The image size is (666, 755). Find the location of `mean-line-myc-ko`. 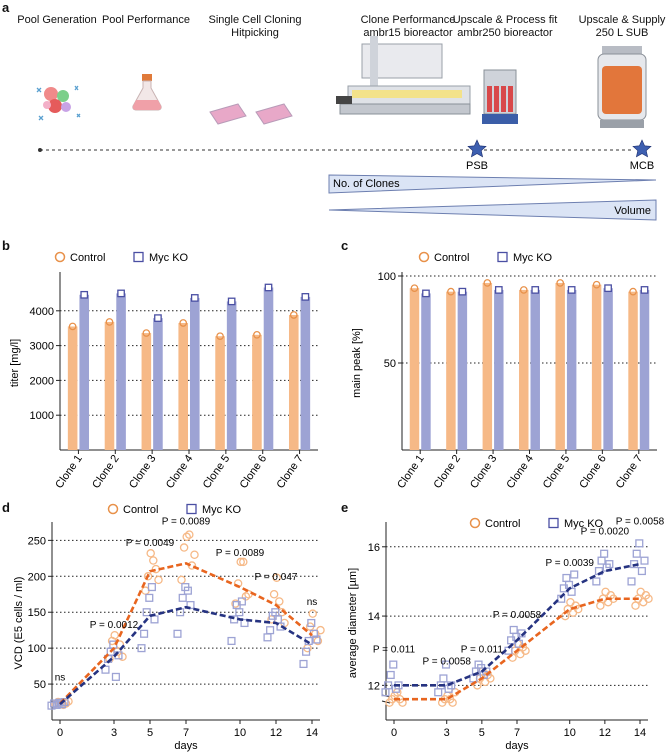

mean-line-myc-ko is located at coordinates (186, 655).